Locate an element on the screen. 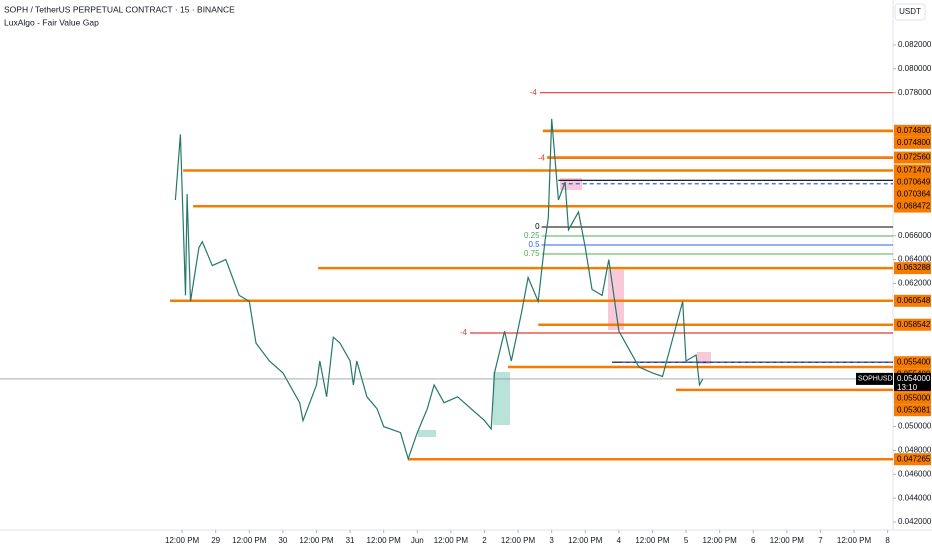  y-tick-label: 0.078000 is located at coordinates (915, 92).